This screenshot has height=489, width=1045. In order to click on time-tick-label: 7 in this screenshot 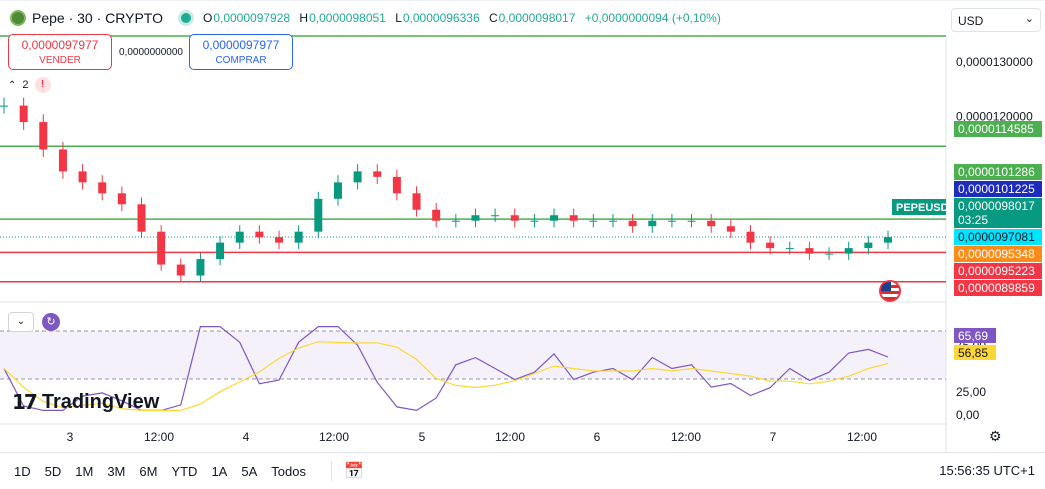, I will do `click(773, 437)`.